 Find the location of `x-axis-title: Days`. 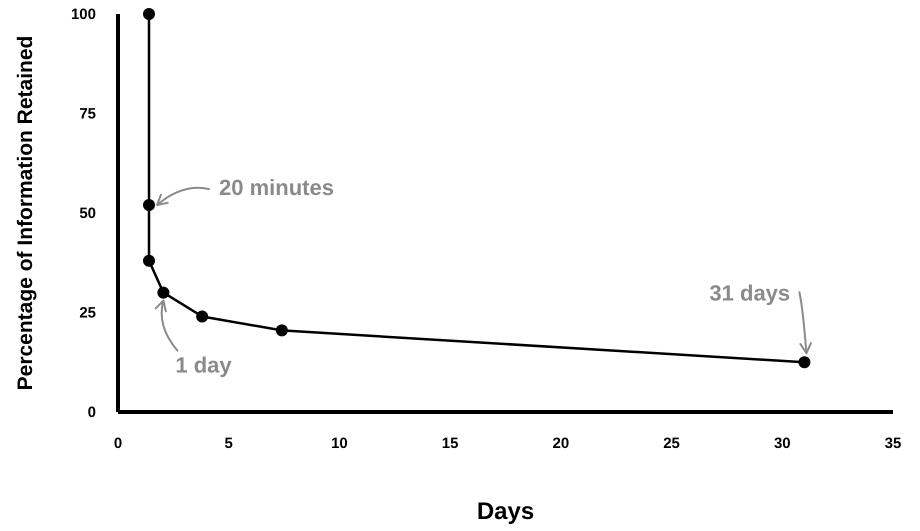

x-axis-title: Days is located at coordinates (505, 511).